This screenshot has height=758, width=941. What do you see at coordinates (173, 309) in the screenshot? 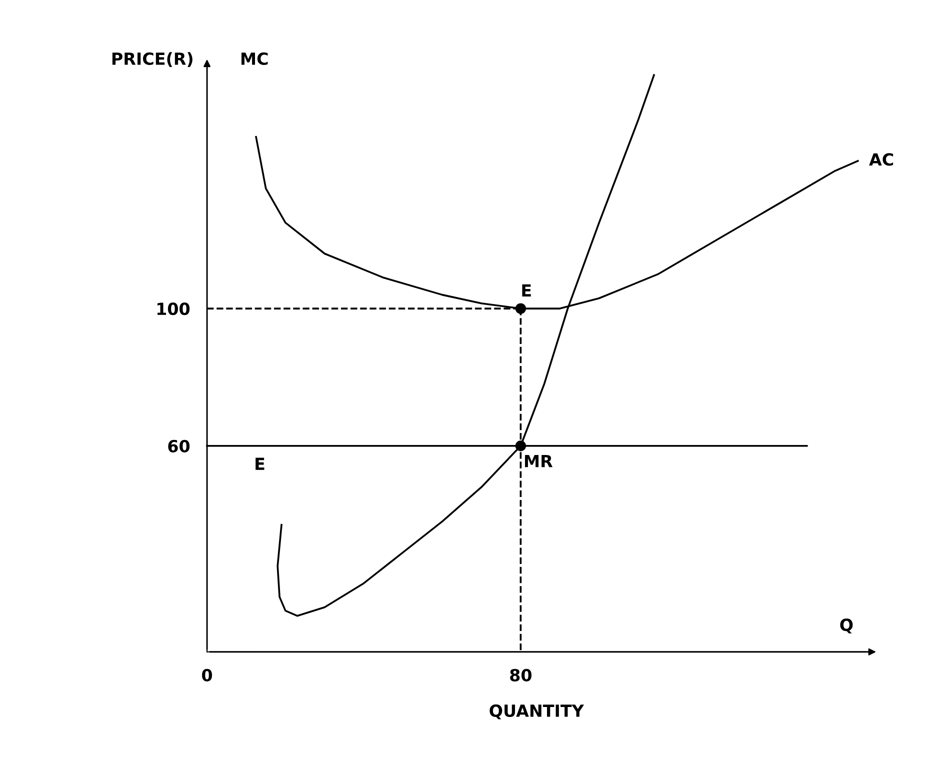
I see `y-tick-label: 100` at bounding box center [173, 309].